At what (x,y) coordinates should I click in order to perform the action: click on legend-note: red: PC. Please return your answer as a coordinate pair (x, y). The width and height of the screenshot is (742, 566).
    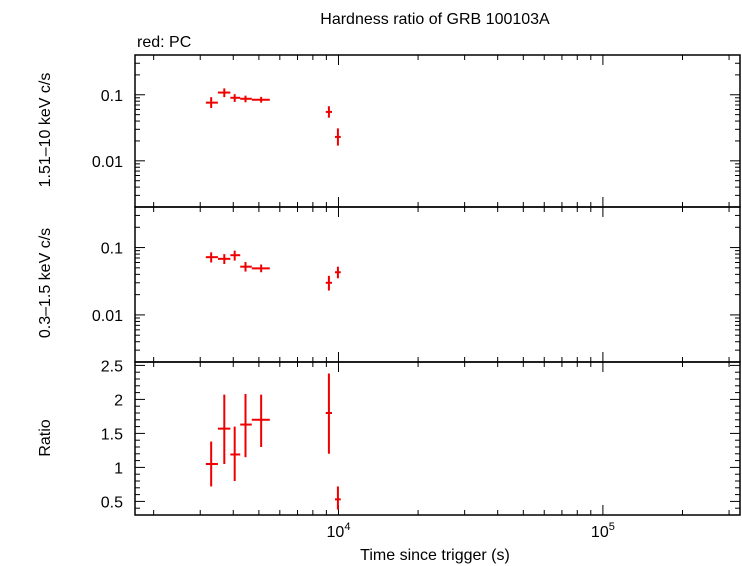
    Looking at the image, I should click on (164, 42).